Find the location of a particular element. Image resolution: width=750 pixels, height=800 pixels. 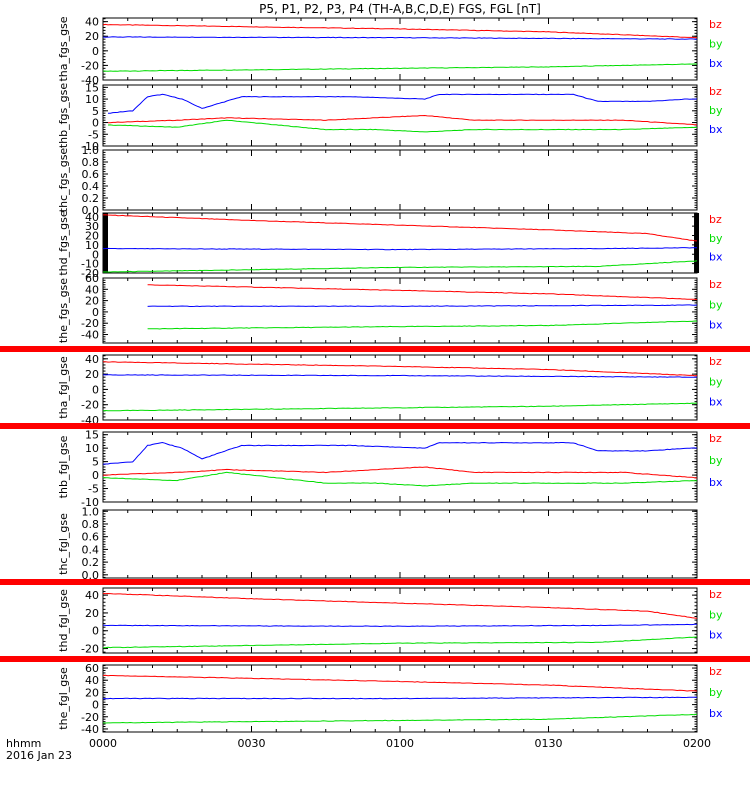

y-axis-label: the_fgs_gse is located at coordinates (63, 310).